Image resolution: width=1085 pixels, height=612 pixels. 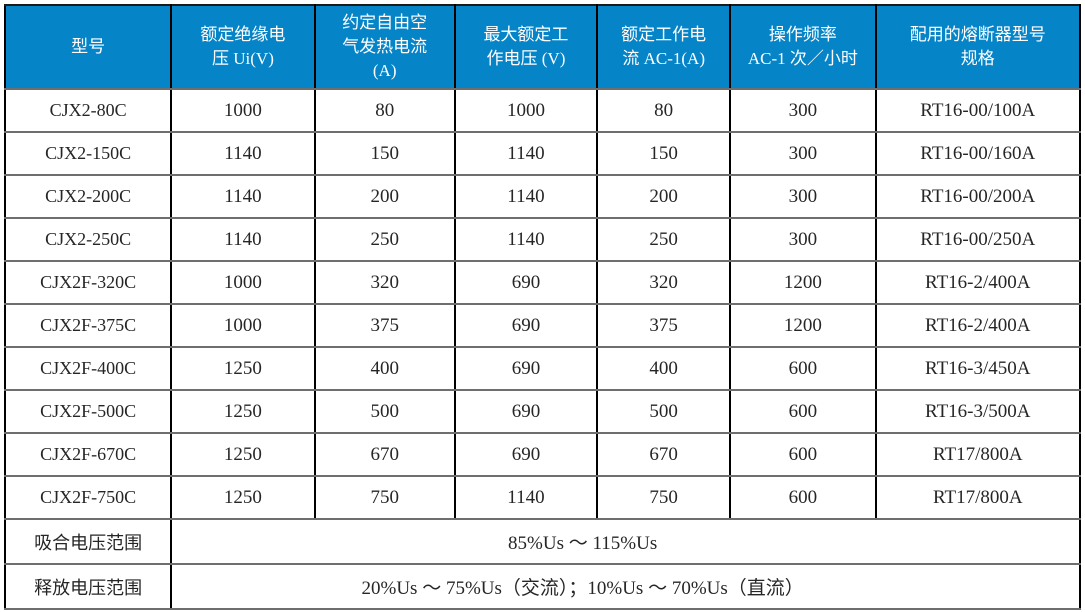 I want to click on column-header-2: 约定自由空 气发热电流 (A), so click(x=384, y=47).